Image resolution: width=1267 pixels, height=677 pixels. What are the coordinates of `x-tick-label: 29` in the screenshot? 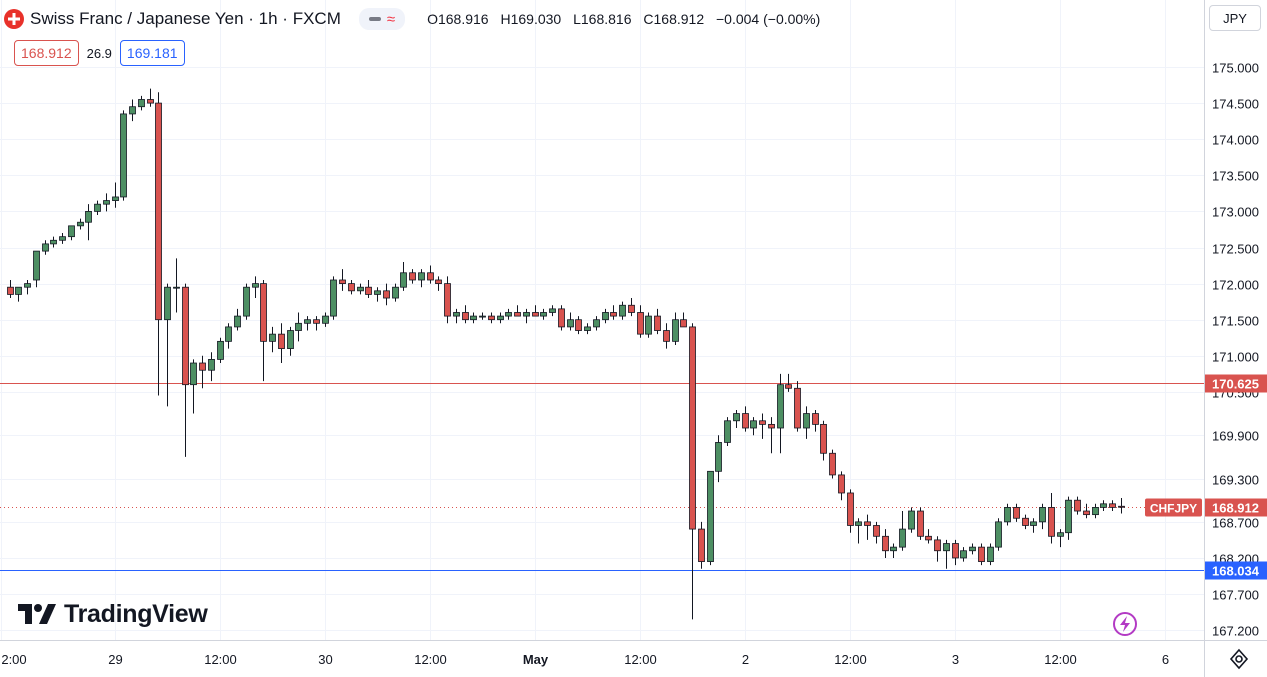 It's located at (115, 659).